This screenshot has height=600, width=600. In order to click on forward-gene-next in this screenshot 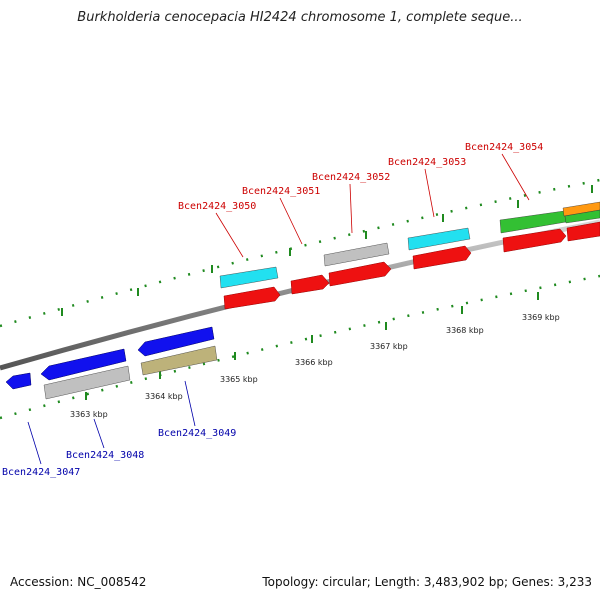, I will do `click(583, 231)`.